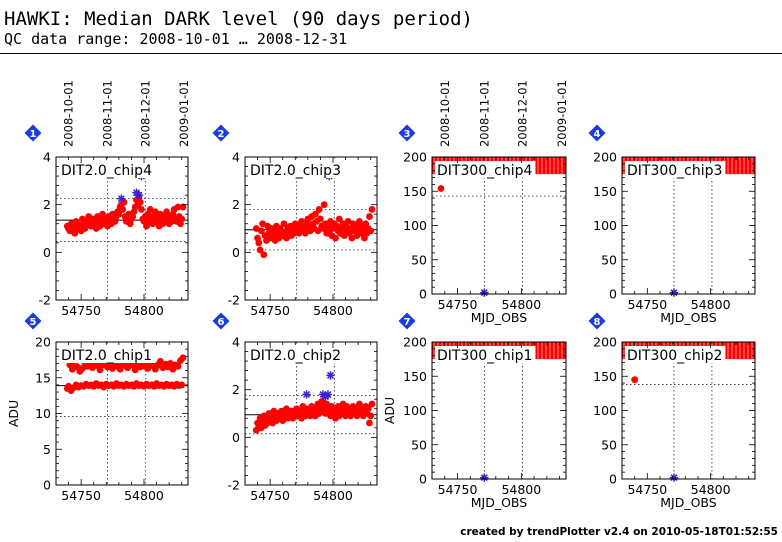 This screenshot has height=542, width=782. I want to click on panel-badge-number: 3, so click(407, 134).